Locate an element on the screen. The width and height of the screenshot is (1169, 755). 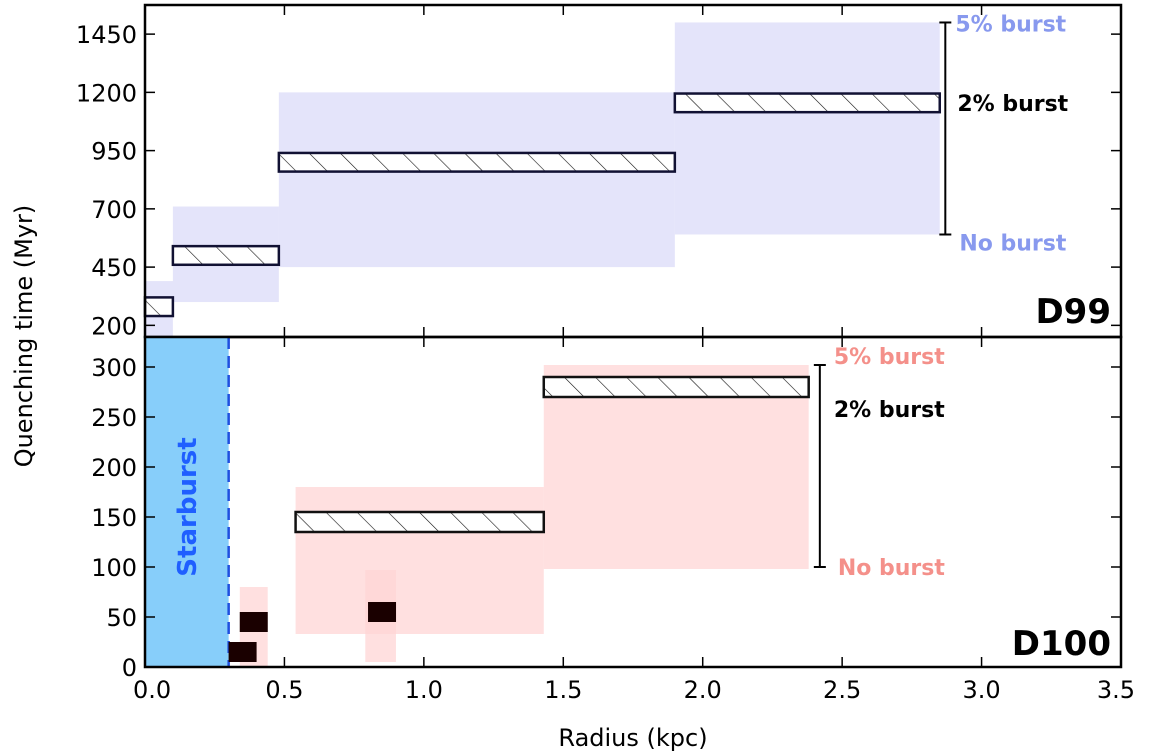
xtick-label-7: 3.5 is located at coordinates (1116, 690).